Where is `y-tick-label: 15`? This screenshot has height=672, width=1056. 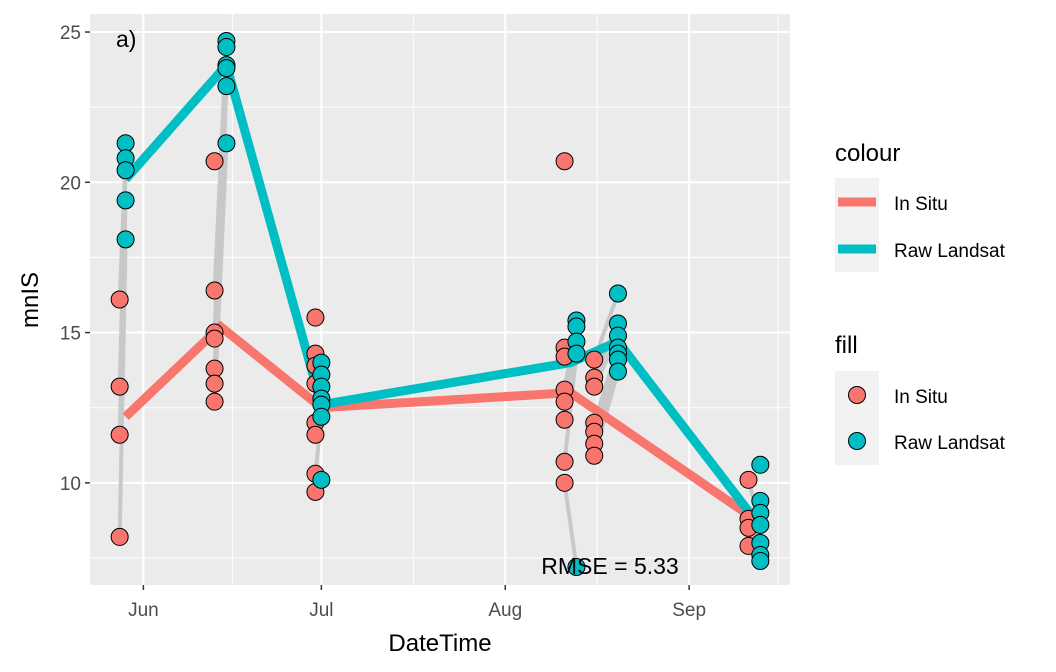 y-tick-label: 15 is located at coordinates (70, 334).